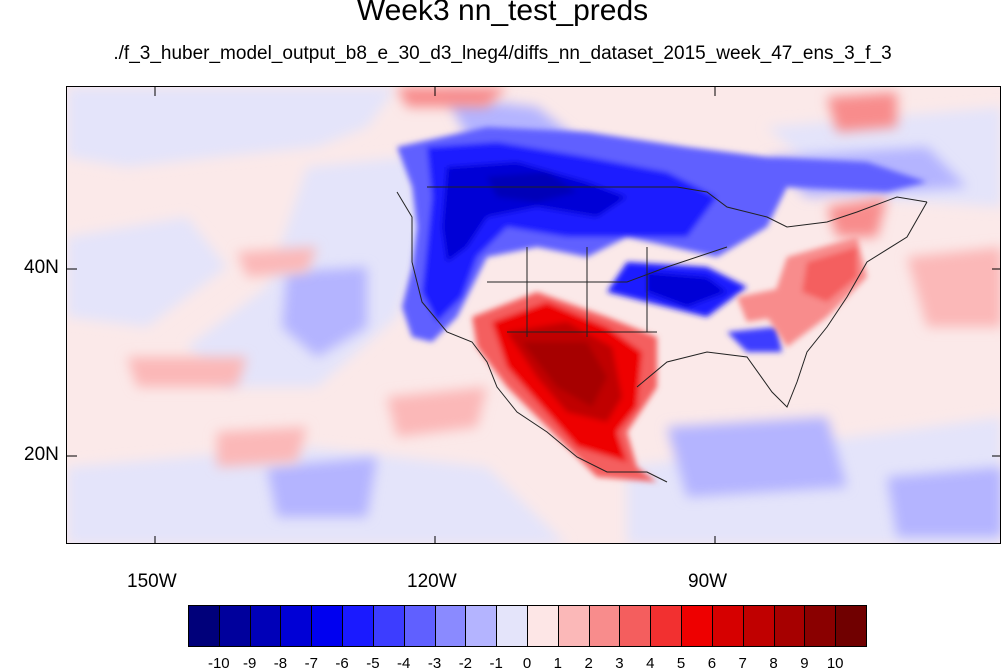 This screenshot has height=672, width=1005. I want to click on colorbar-label: -6, so click(342, 663).